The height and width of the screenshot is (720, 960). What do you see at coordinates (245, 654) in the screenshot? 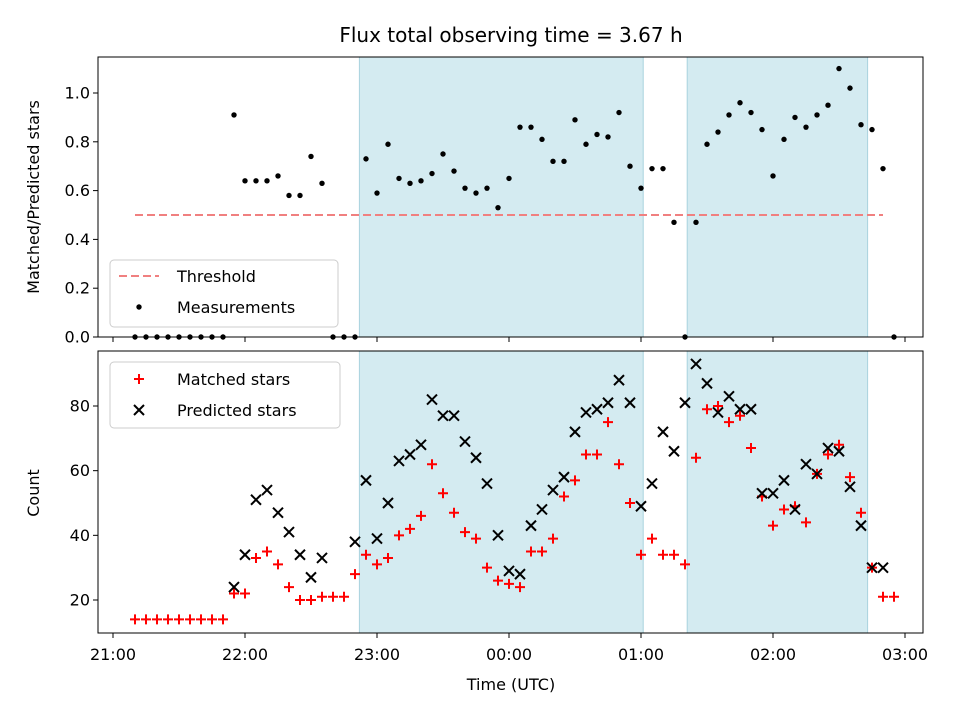
I see `x-tick-label: 22:00` at bounding box center [245, 654].